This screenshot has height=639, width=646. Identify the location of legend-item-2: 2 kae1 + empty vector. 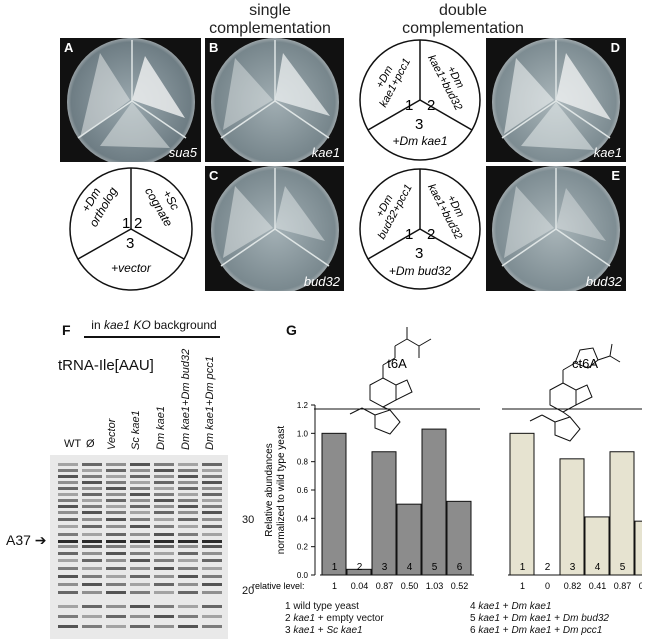
(334, 618).